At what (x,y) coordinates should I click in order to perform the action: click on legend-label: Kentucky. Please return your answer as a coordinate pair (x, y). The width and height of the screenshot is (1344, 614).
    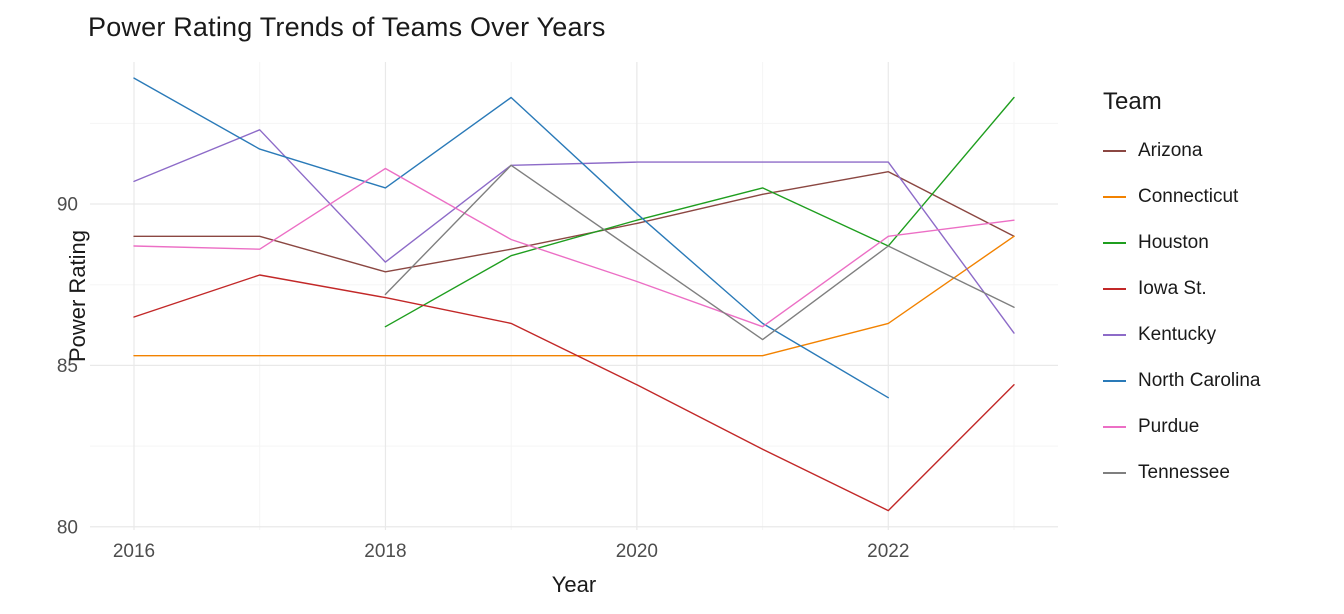
    Looking at the image, I should click on (1177, 334).